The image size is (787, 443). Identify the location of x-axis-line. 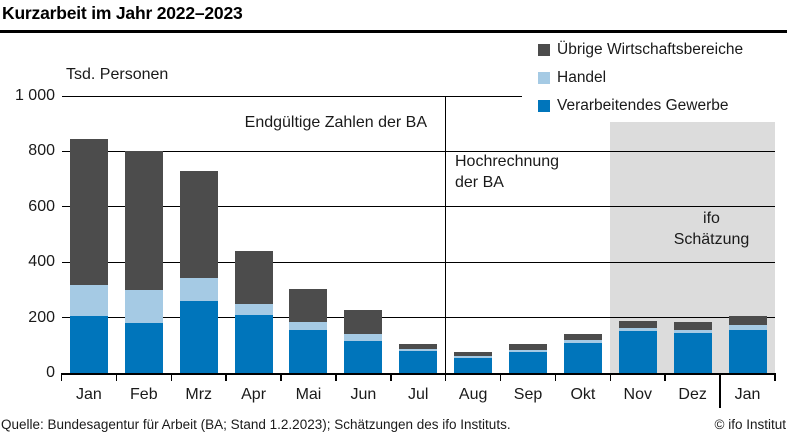
(418, 374).